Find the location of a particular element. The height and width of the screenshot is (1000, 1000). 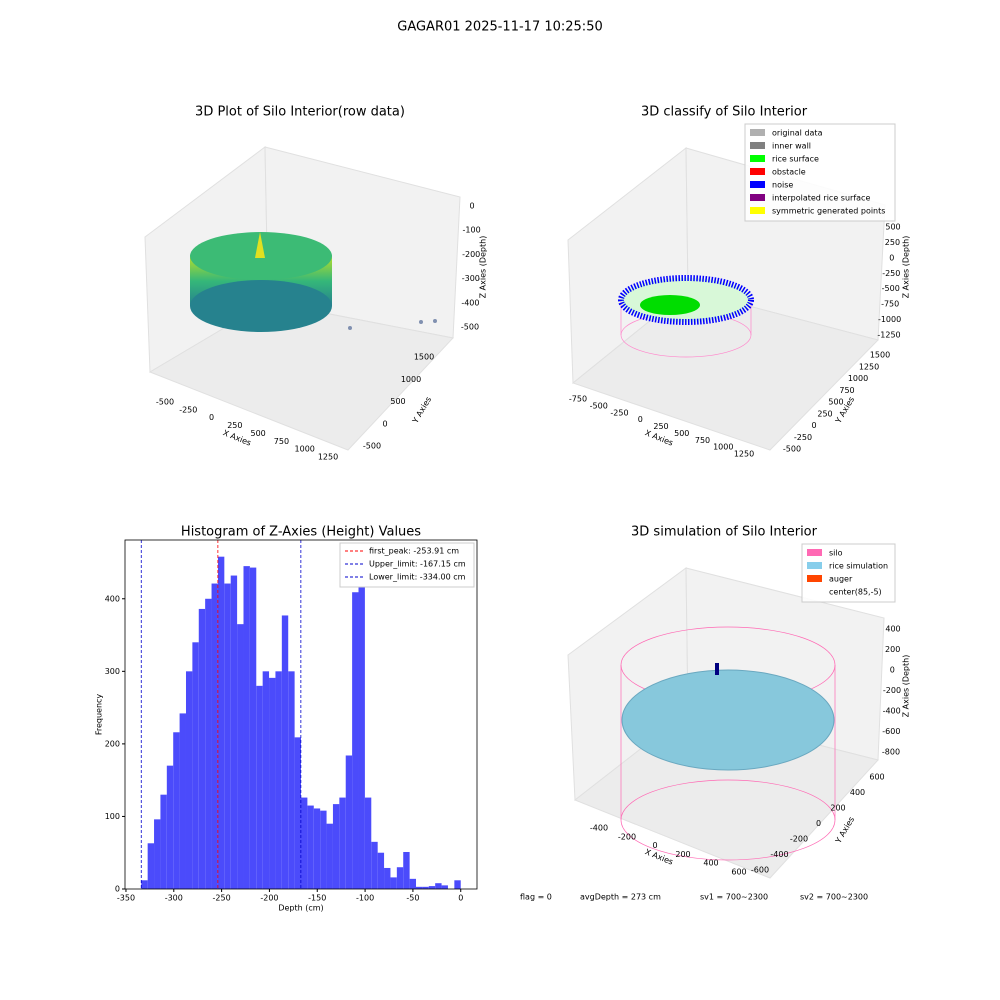

legend-label: interpolated rice surface is located at coordinates (821, 198).